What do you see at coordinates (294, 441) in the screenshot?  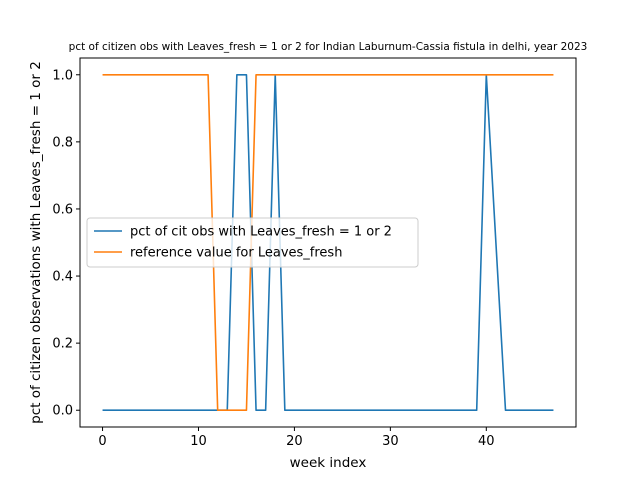 I see `x-tick-label: 20` at bounding box center [294, 441].